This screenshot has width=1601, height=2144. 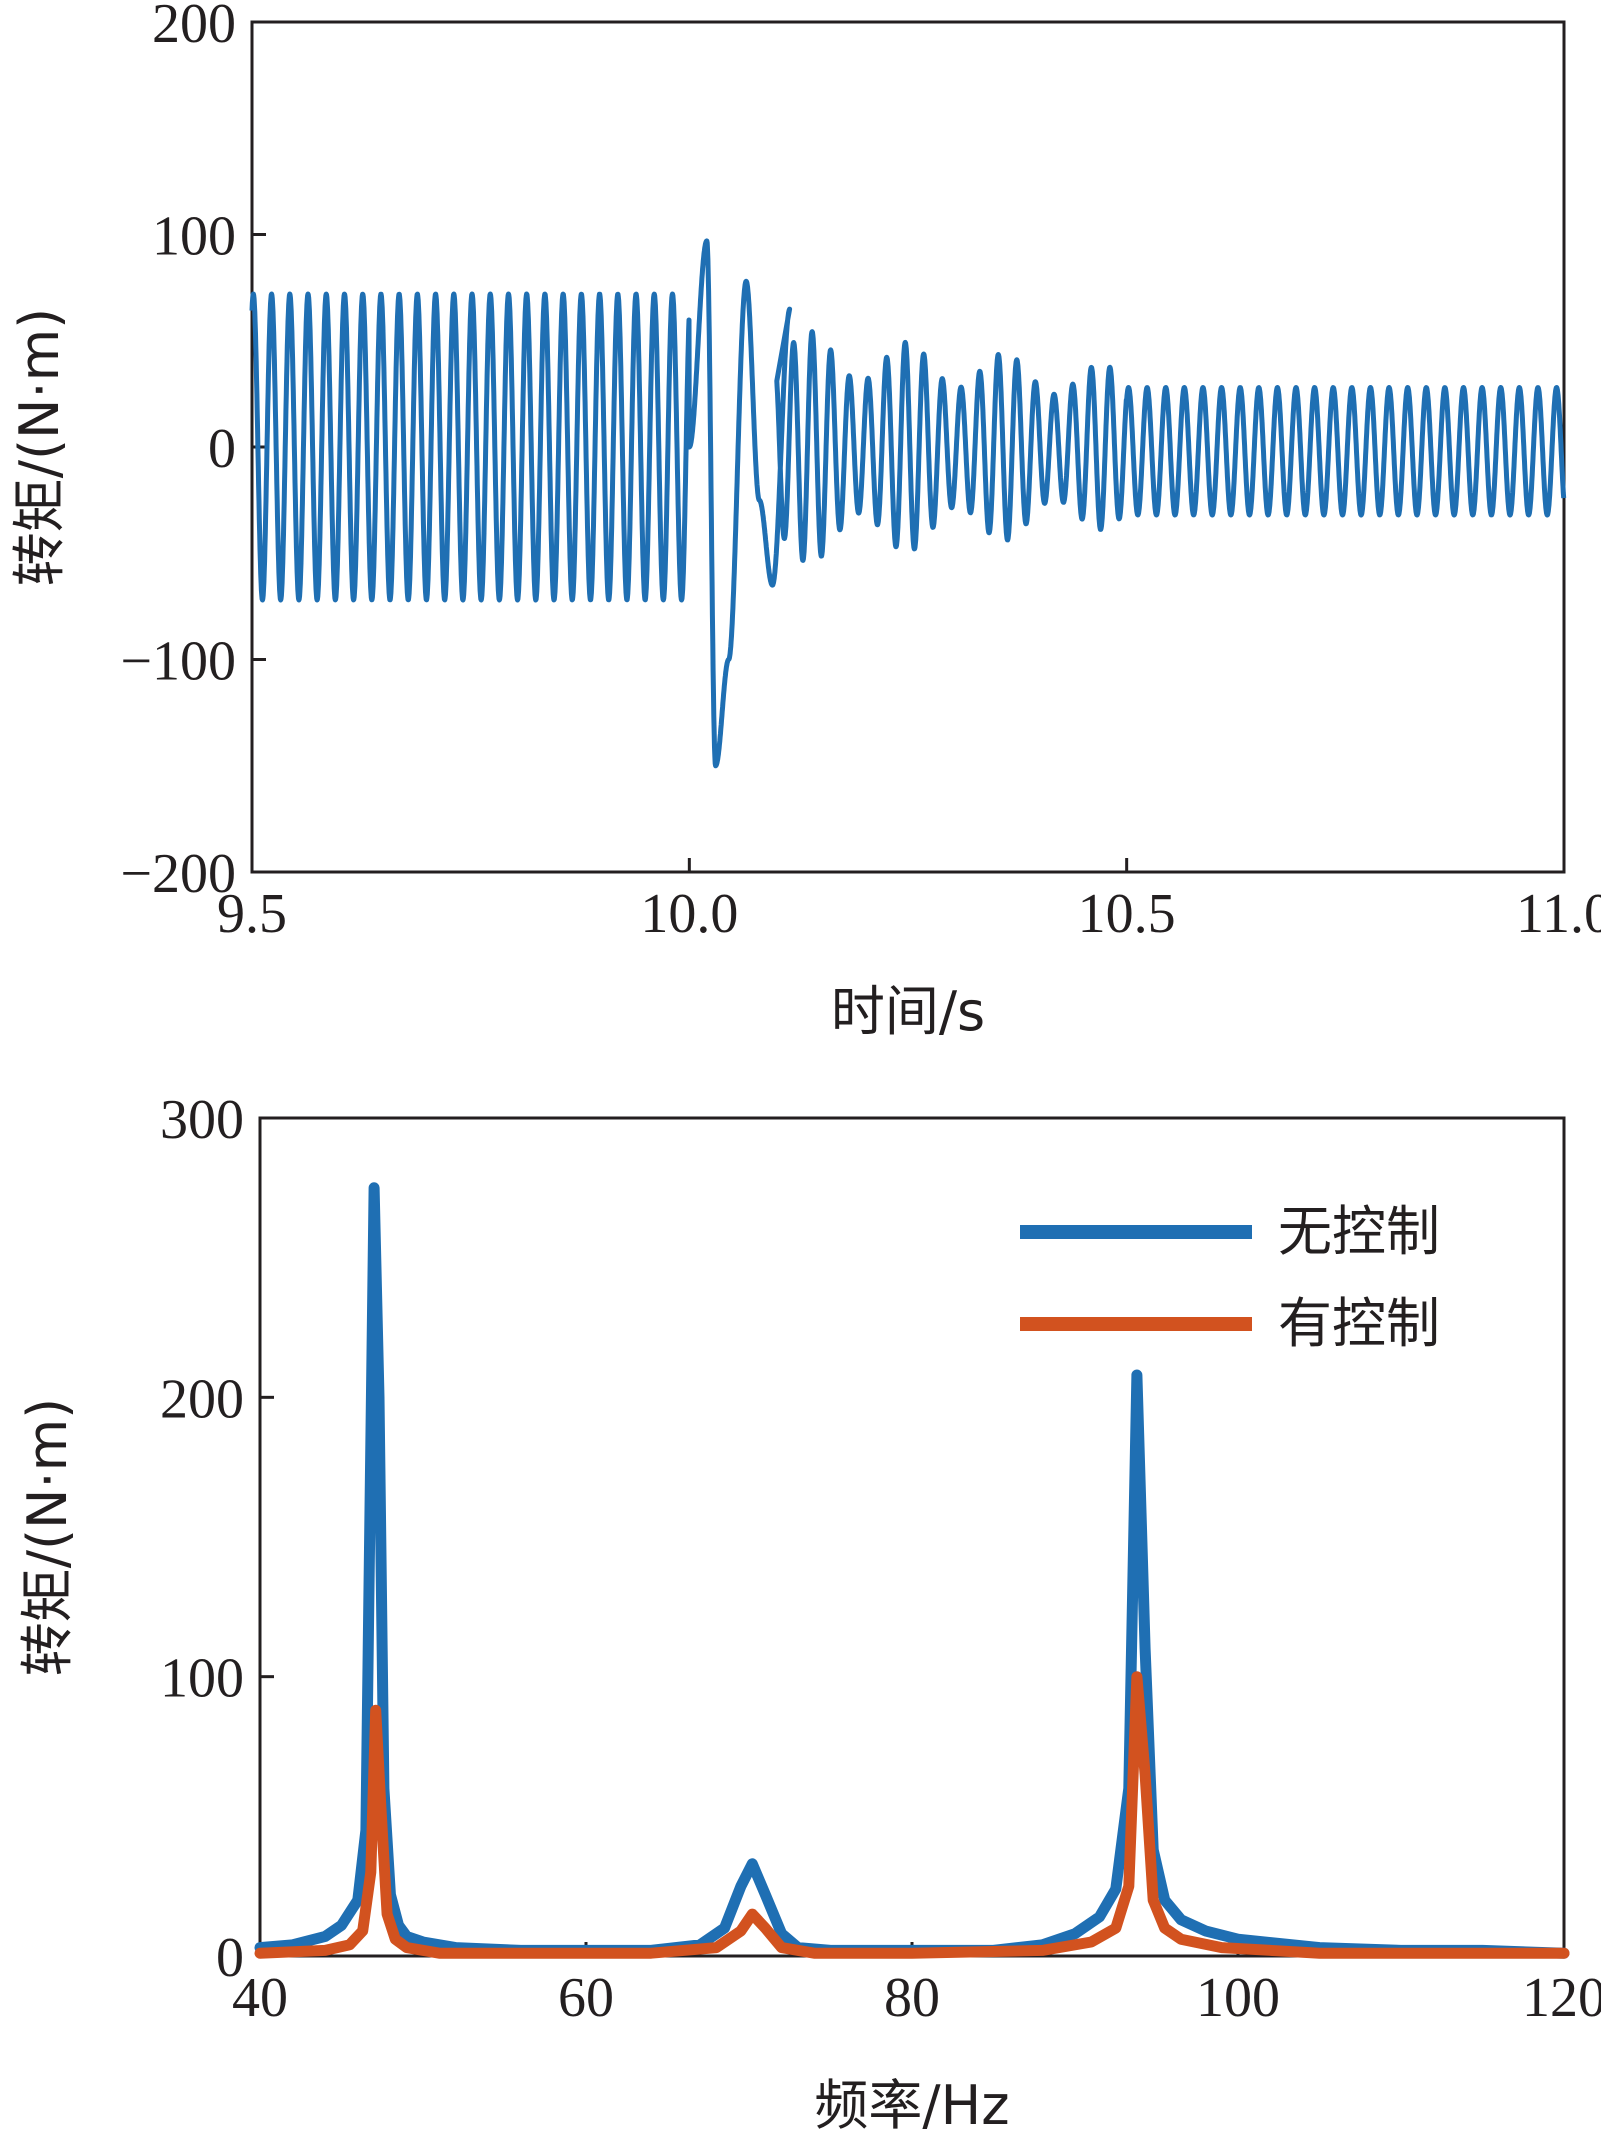 I want to click on plot1-x-tick-label: 10.0, so click(x=689, y=914).